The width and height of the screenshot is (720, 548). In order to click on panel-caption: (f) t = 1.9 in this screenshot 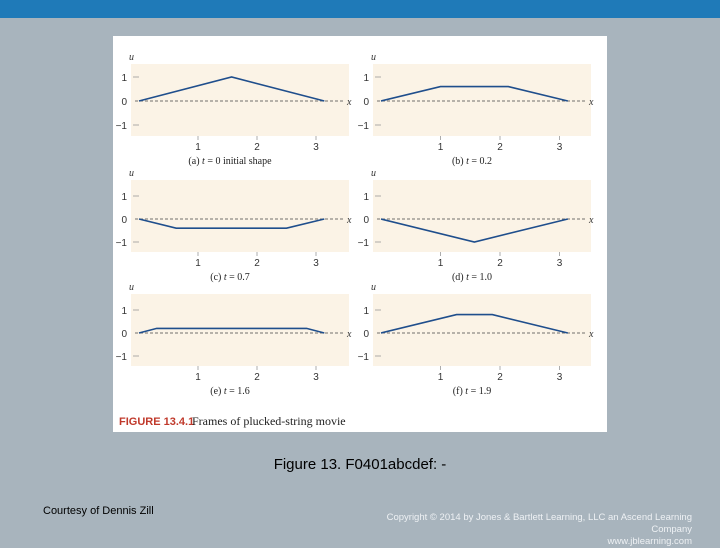, I will do `click(472, 391)`.